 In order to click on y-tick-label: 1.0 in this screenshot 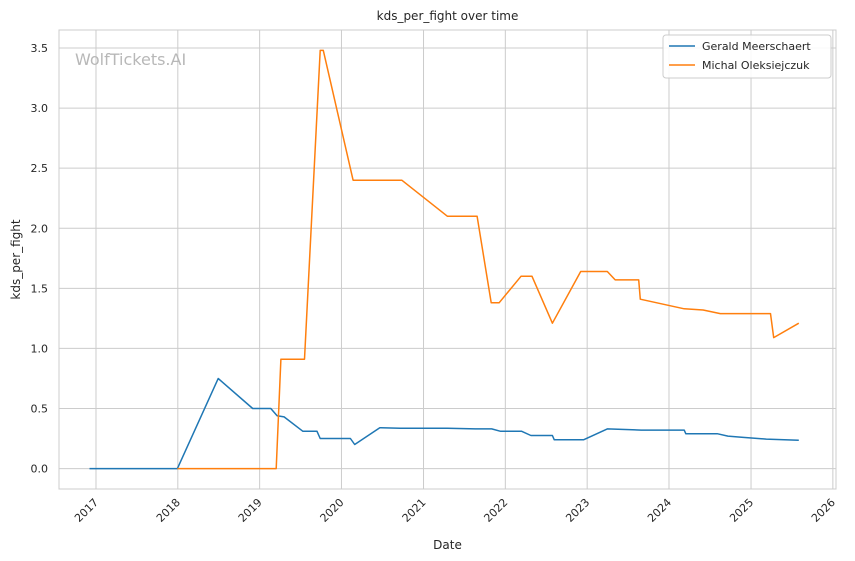, I will do `click(40, 348)`.